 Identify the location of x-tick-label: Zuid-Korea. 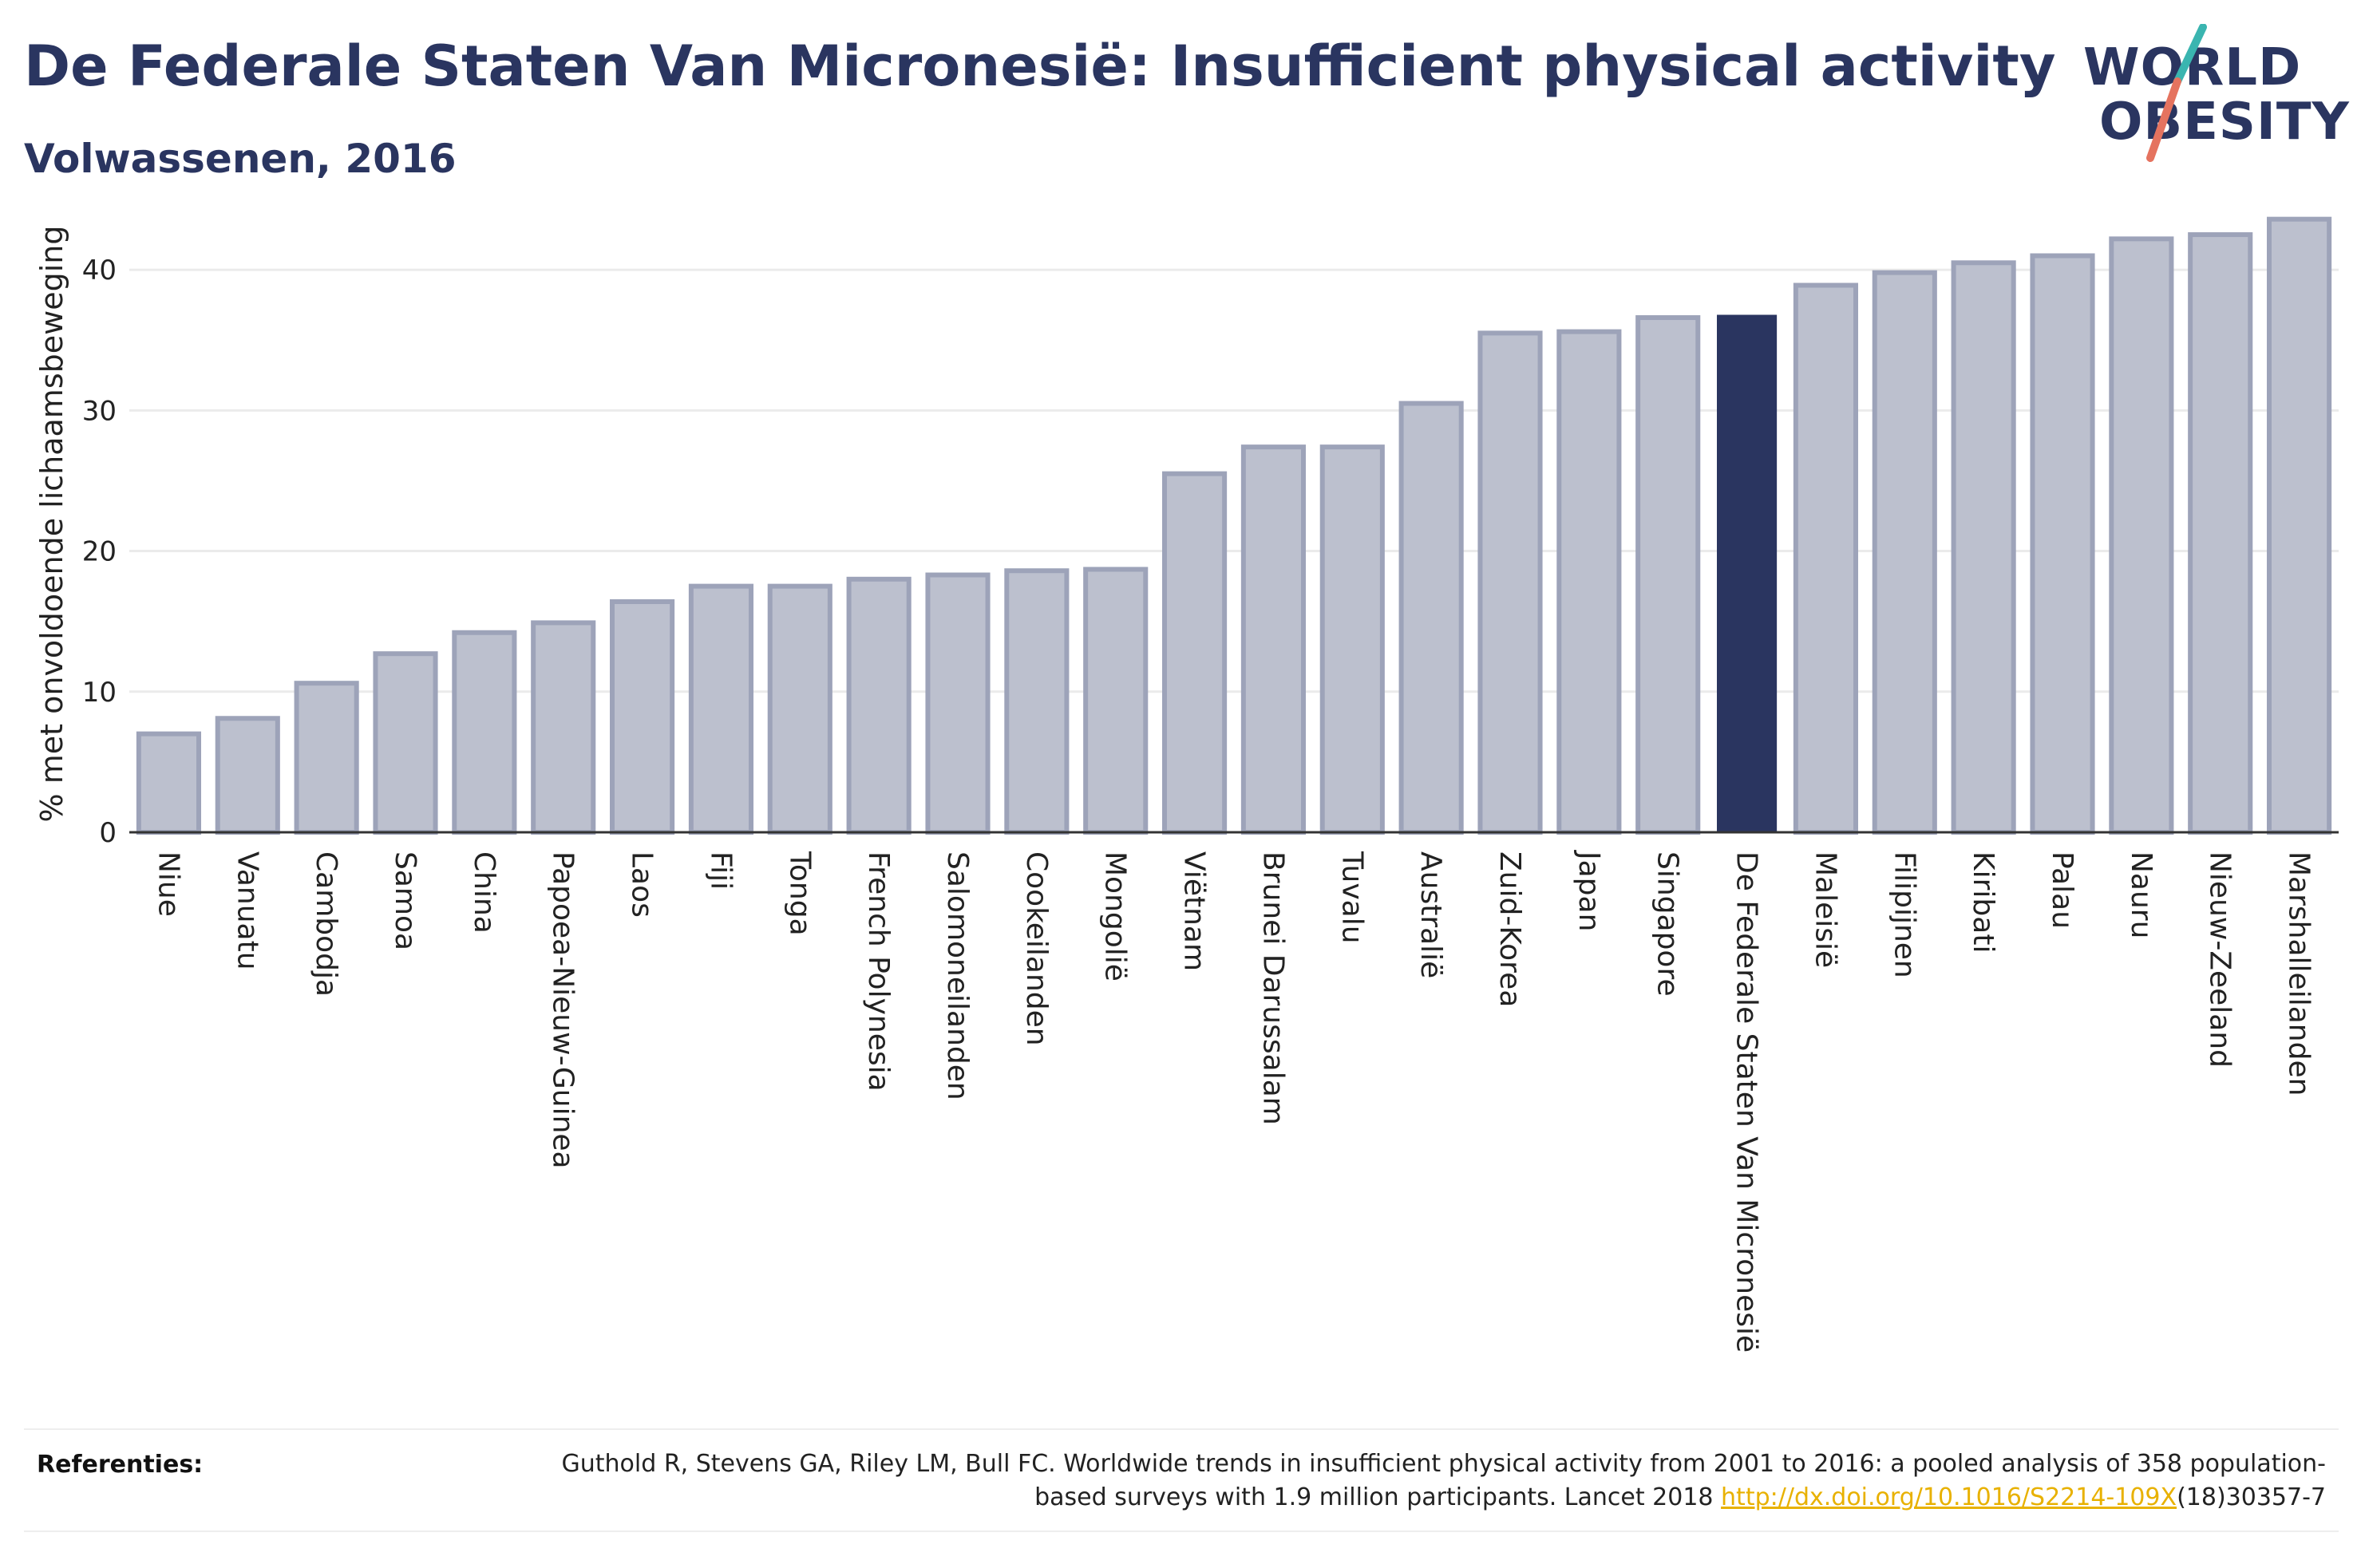
(1509, 929).